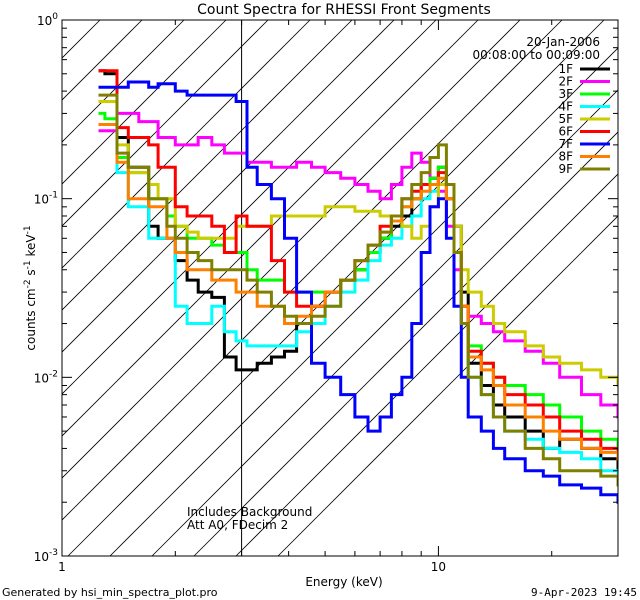  What do you see at coordinates (30, 287) in the screenshot?
I see `y-axis-label: counts cm-2 s-1 keV-1` at bounding box center [30, 287].